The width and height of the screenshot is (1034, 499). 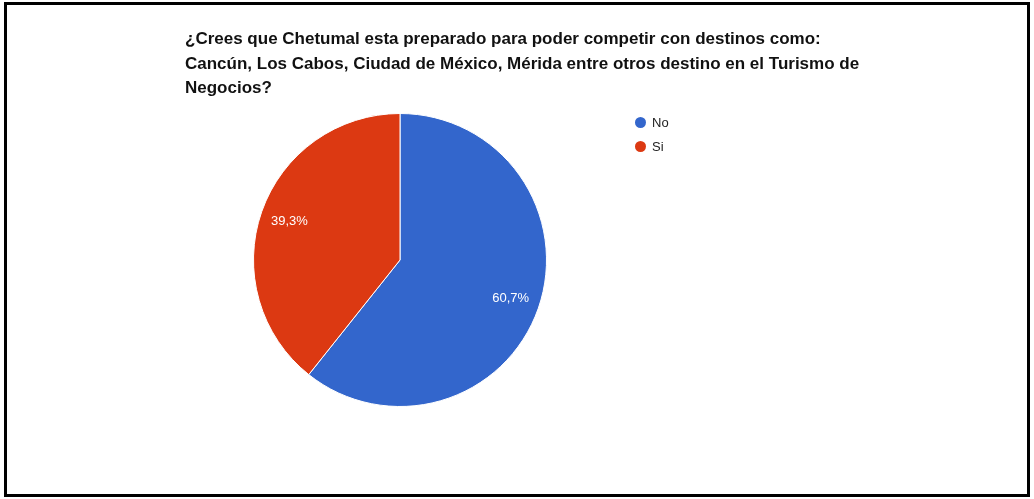 I want to click on legend-label: Si, so click(x=658, y=146).